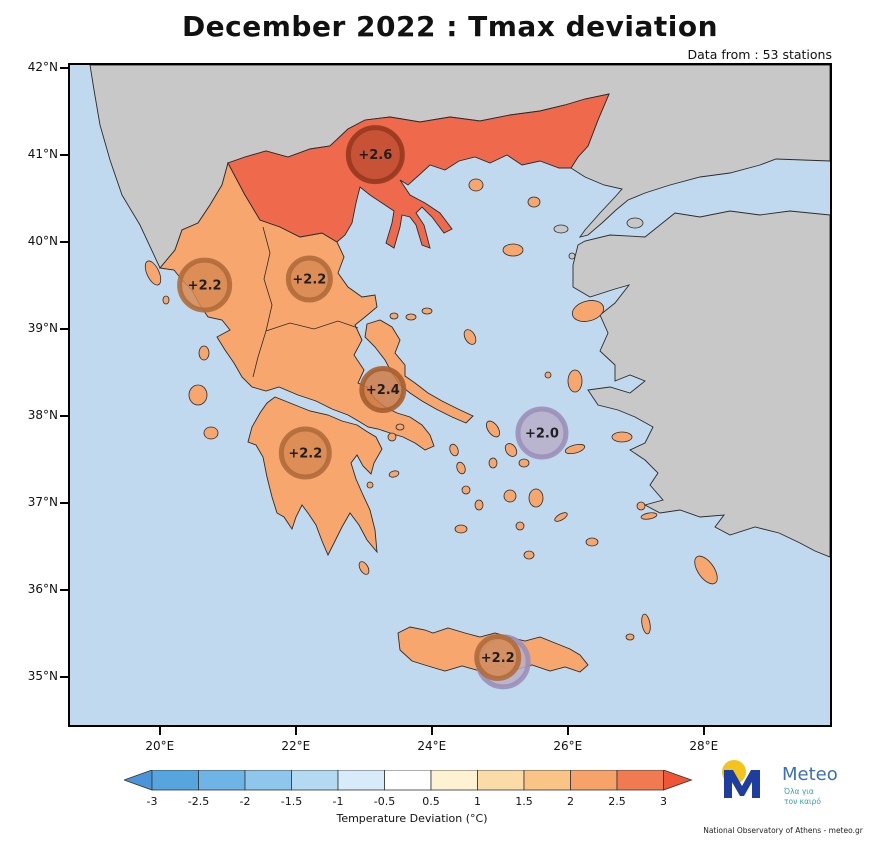 The height and width of the screenshot is (843, 880). What do you see at coordinates (42, 153) in the screenshot?
I see `lat-label: 41°N` at bounding box center [42, 153].